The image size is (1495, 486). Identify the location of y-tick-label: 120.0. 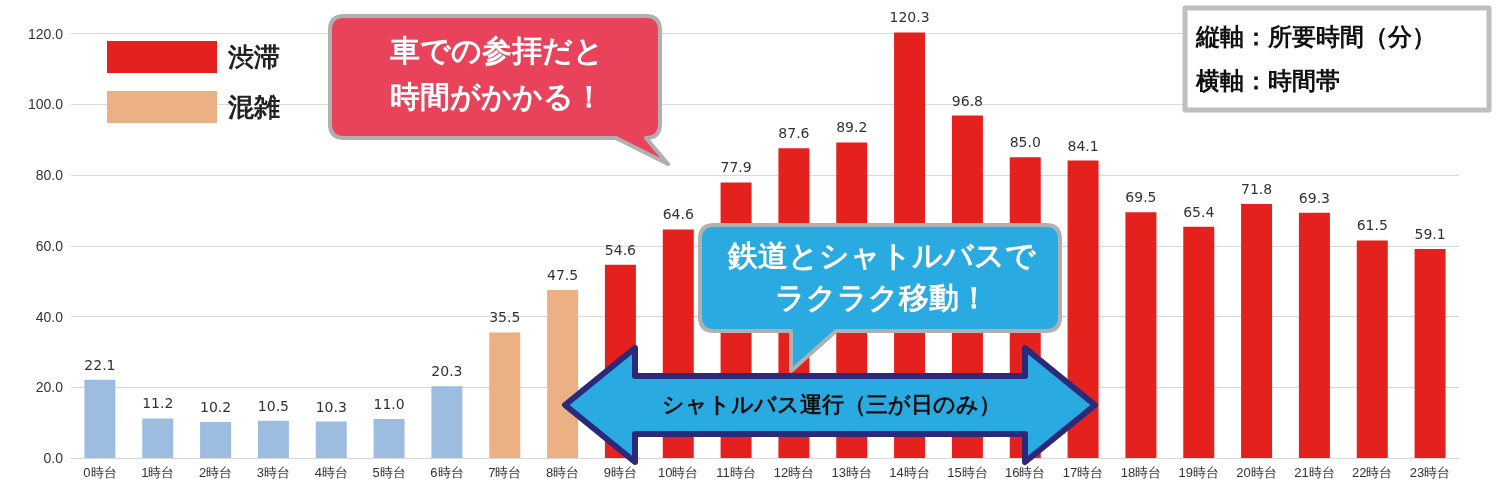
(45, 33).